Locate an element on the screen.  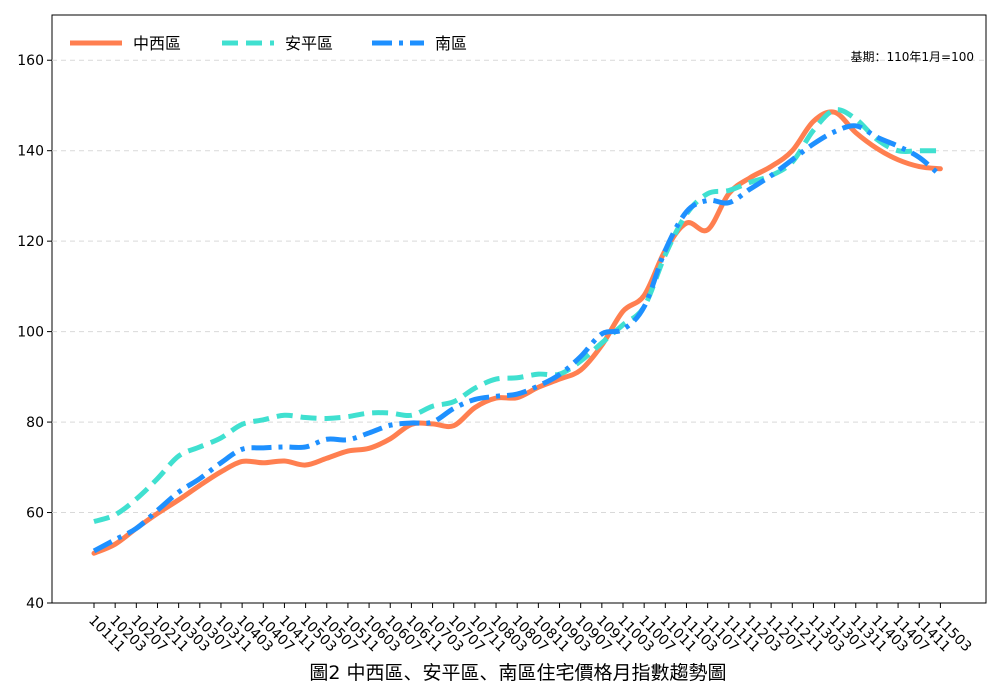
y-tick-label: 100 is located at coordinates (30, 333).